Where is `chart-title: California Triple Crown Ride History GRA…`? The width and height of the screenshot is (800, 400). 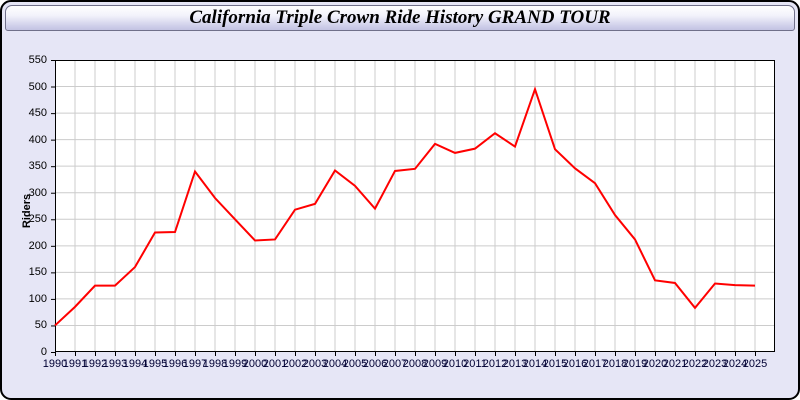 chart-title: California Triple Crown Ride History GRA… is located at coordinates (400, 17).